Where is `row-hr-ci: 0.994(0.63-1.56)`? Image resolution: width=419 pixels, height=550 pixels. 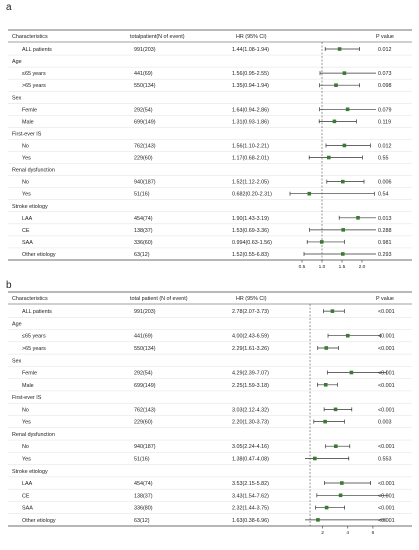 row-hr-ci: 0.994(0.63-1.56) is located at coordinates (252, 243).